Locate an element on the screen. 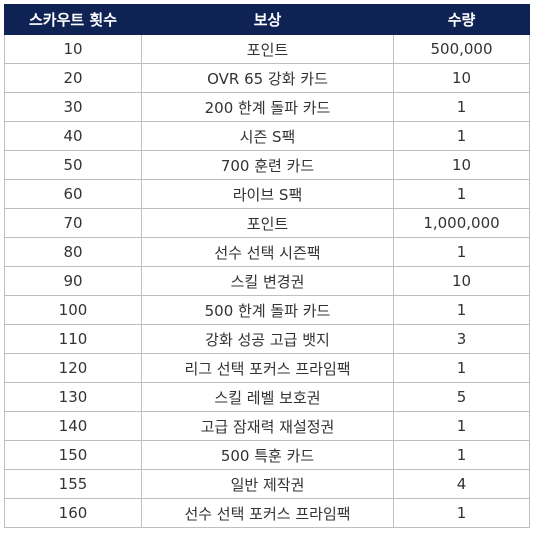 This screenshot has width=534, height=545. cell-reward: 선수 선택 포커스 프라임팩 is located at coordinates (267, 513).